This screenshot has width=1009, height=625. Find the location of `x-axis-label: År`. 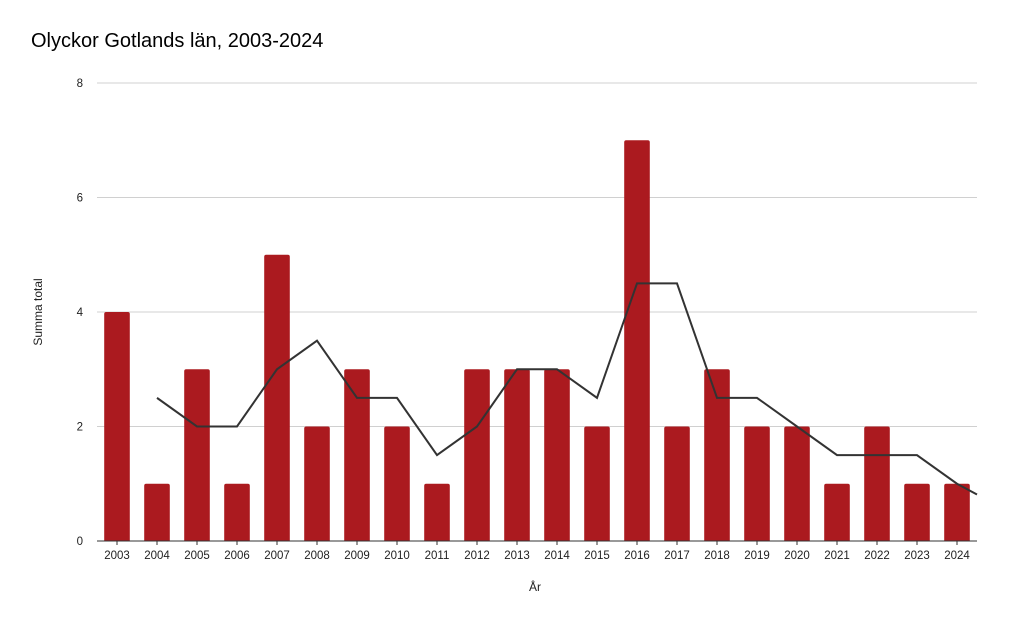

x-axis-label: År is located at coordinates (535, 586).